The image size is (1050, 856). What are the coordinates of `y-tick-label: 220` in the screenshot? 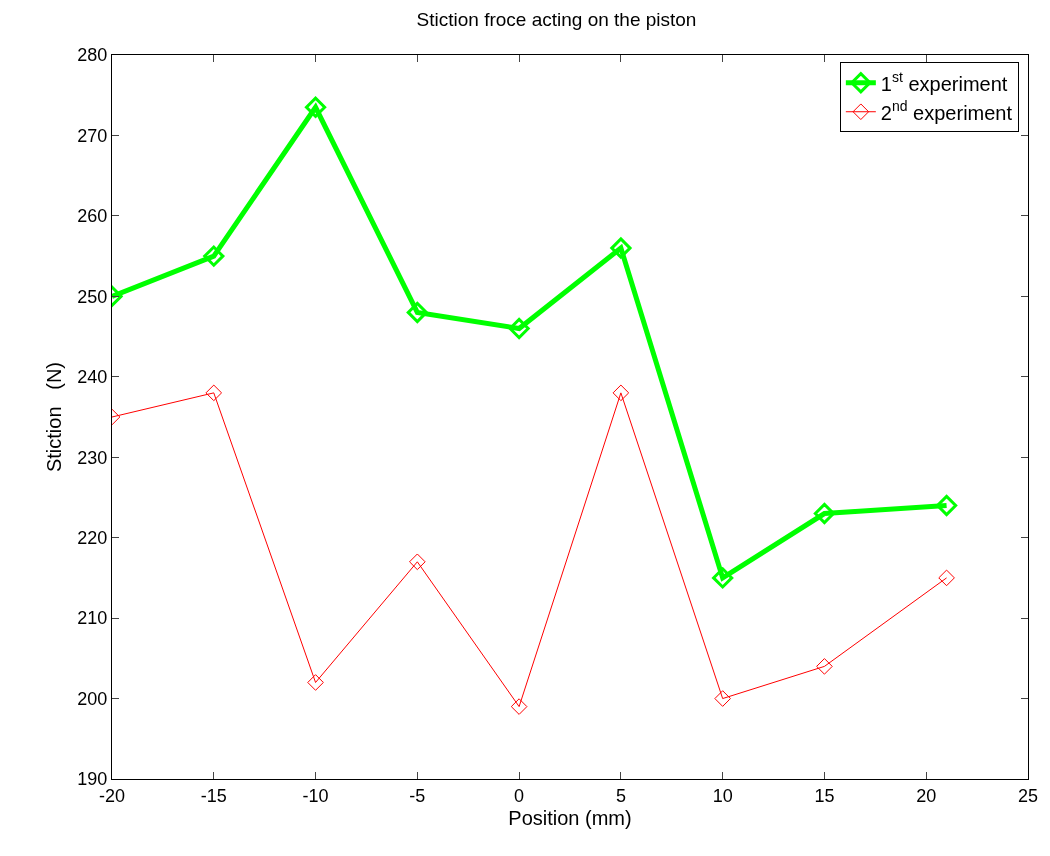 It's located at (92, 537).